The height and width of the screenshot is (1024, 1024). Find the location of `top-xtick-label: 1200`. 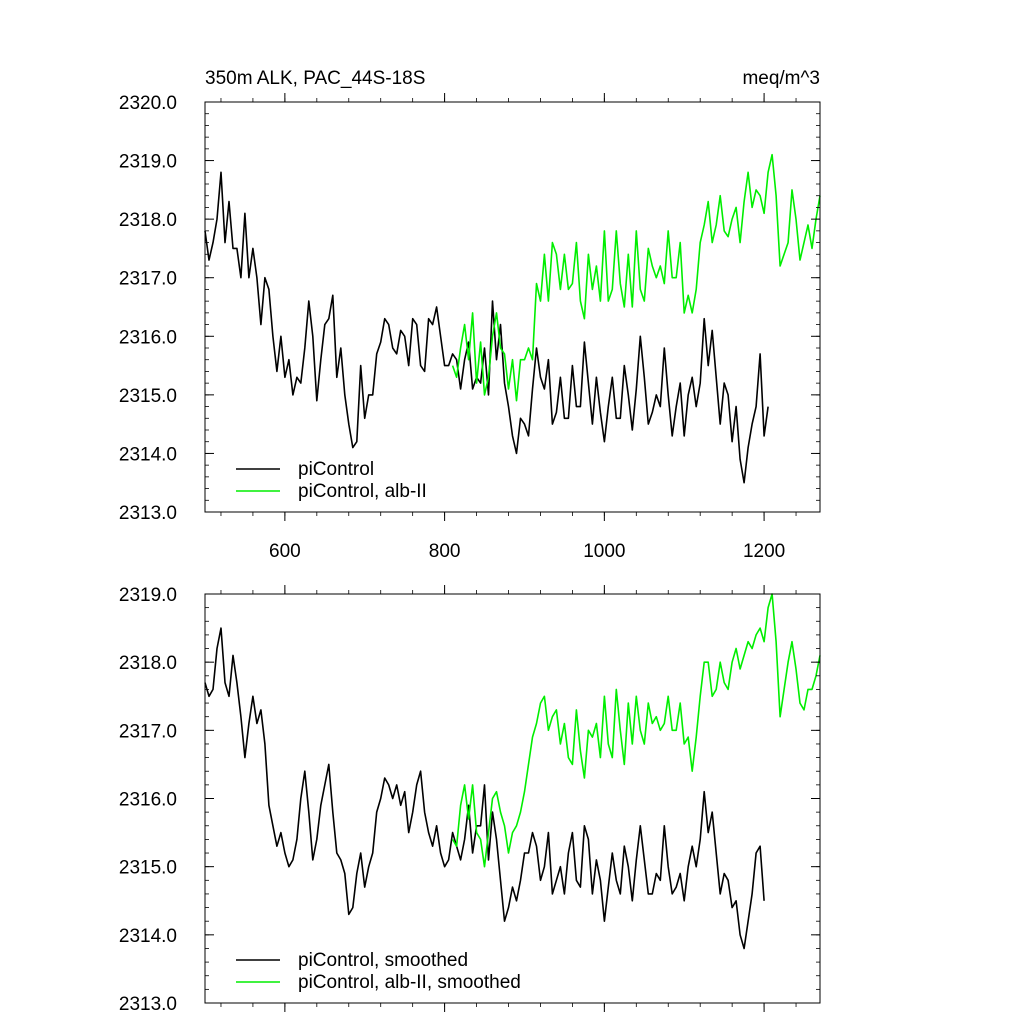

top-xtick-label: 1200 is located at coordinates (764, 551).